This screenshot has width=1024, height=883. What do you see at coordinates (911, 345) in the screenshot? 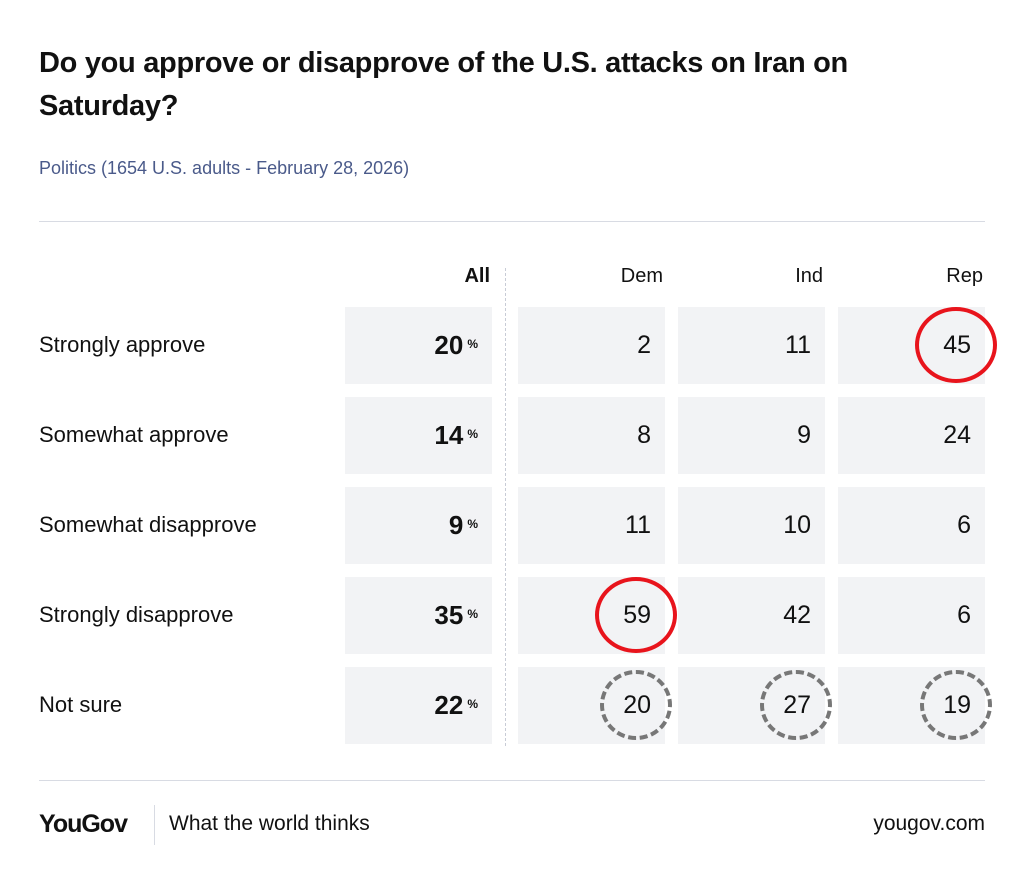
I see `table-cell: 45` at bounding box center [911, 345].